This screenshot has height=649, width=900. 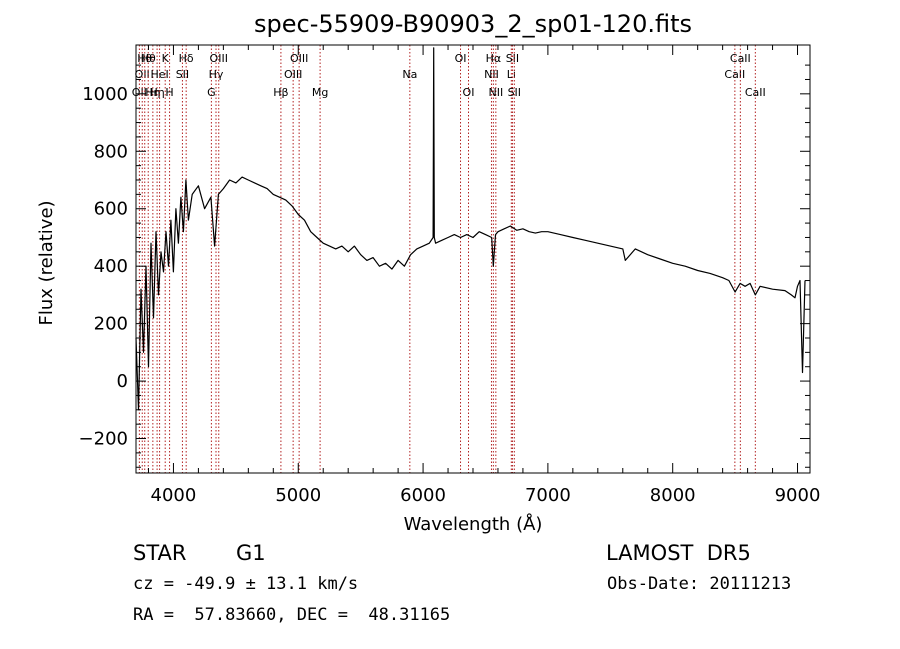 I want to click on line-marker-label-24: Li, so click(x=511, y=74).